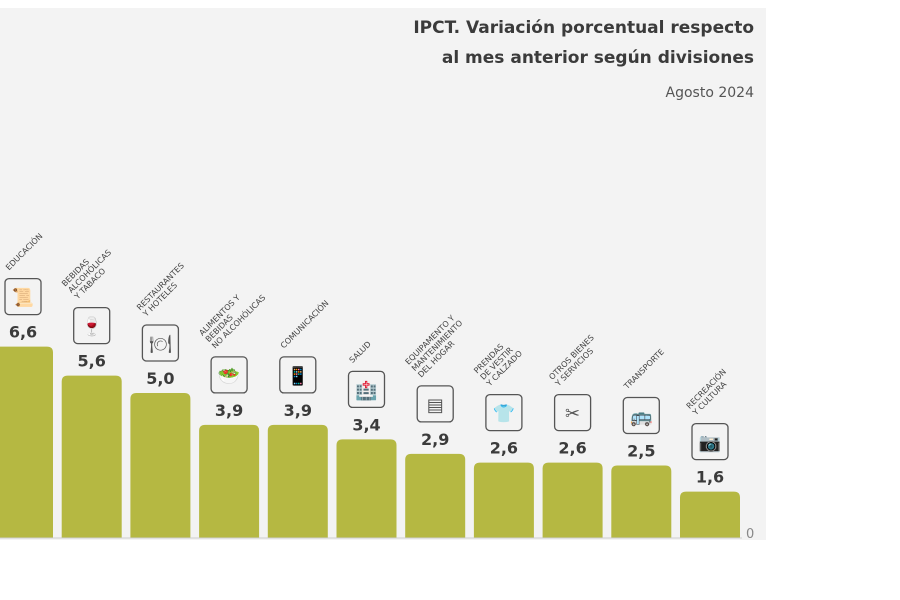 This screenshot has height=600, width=900. What do you see at coordinates (366, 424) in the screenshot?
I see `value-label: 3,4` at bounding box center [366, 424].